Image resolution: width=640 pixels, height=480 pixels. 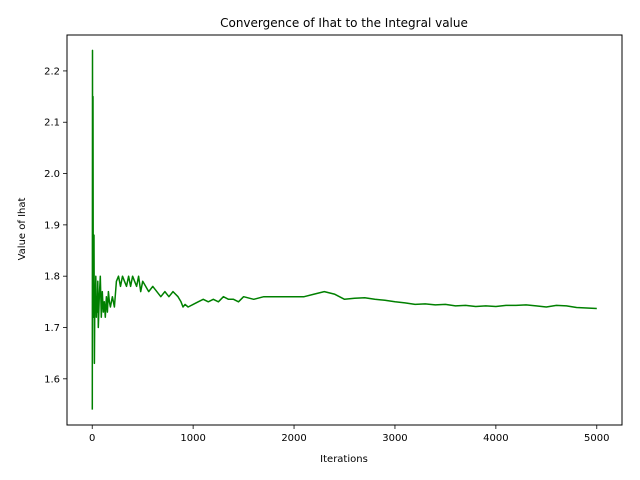 I want to click on x-tick-label: 1000, so click(x=192, y=438).